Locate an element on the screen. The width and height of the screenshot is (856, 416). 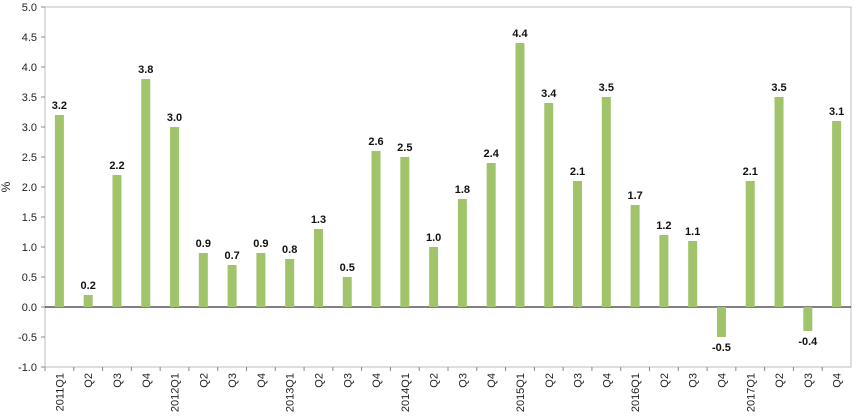
y-tick-label: 5.0 is located at coordinates (29, 8).